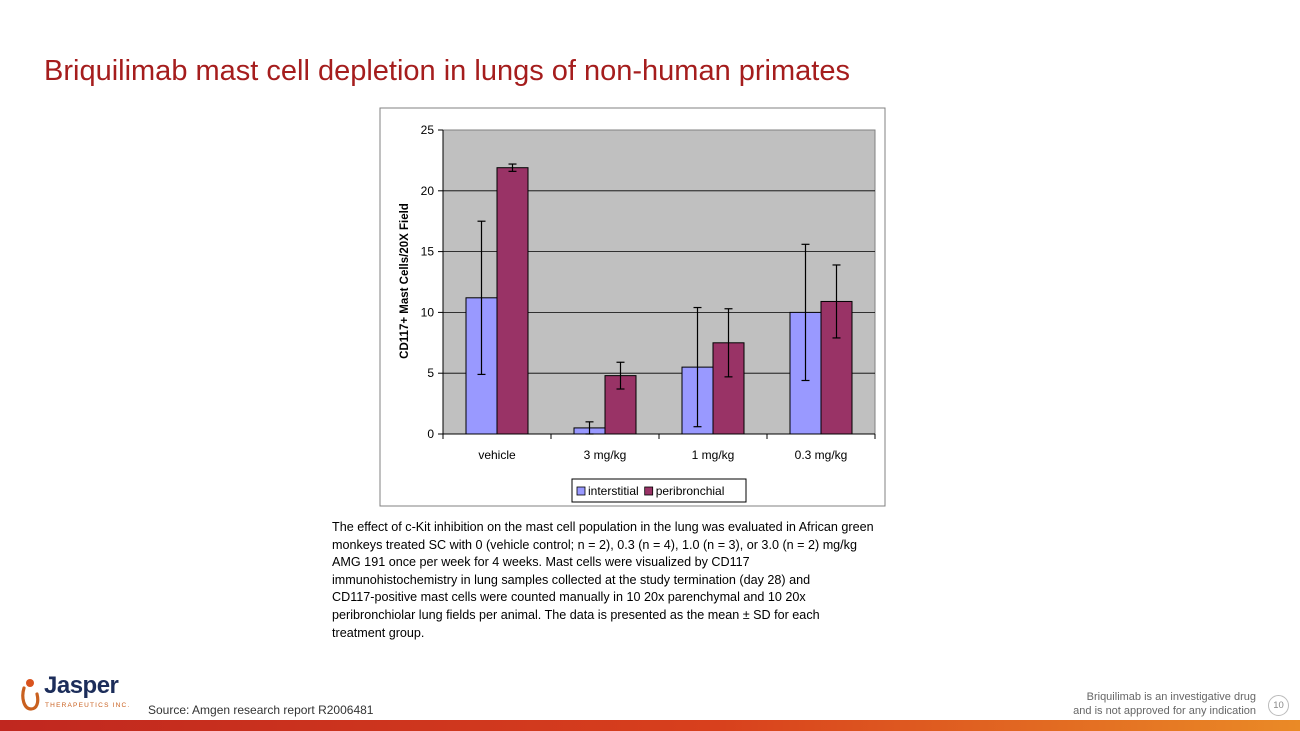 The width and height of the screenshot is (1300, 731). What do you see at coordinates (713, 455) in the screenshot?
I see `x-tick-label: 1 mg/kg` at bounding box center [713, 455].